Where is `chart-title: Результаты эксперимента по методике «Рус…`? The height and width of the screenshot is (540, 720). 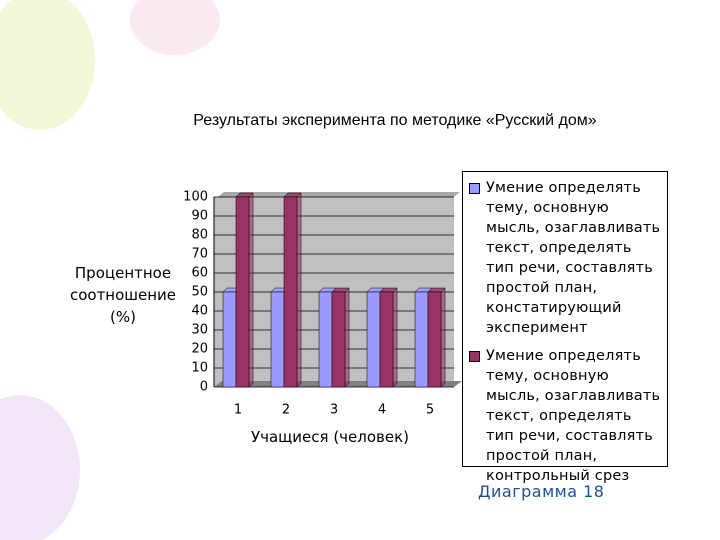
chart-title: Результаты эксперимента по методике «Рус… is located at coordinates (395, 120).